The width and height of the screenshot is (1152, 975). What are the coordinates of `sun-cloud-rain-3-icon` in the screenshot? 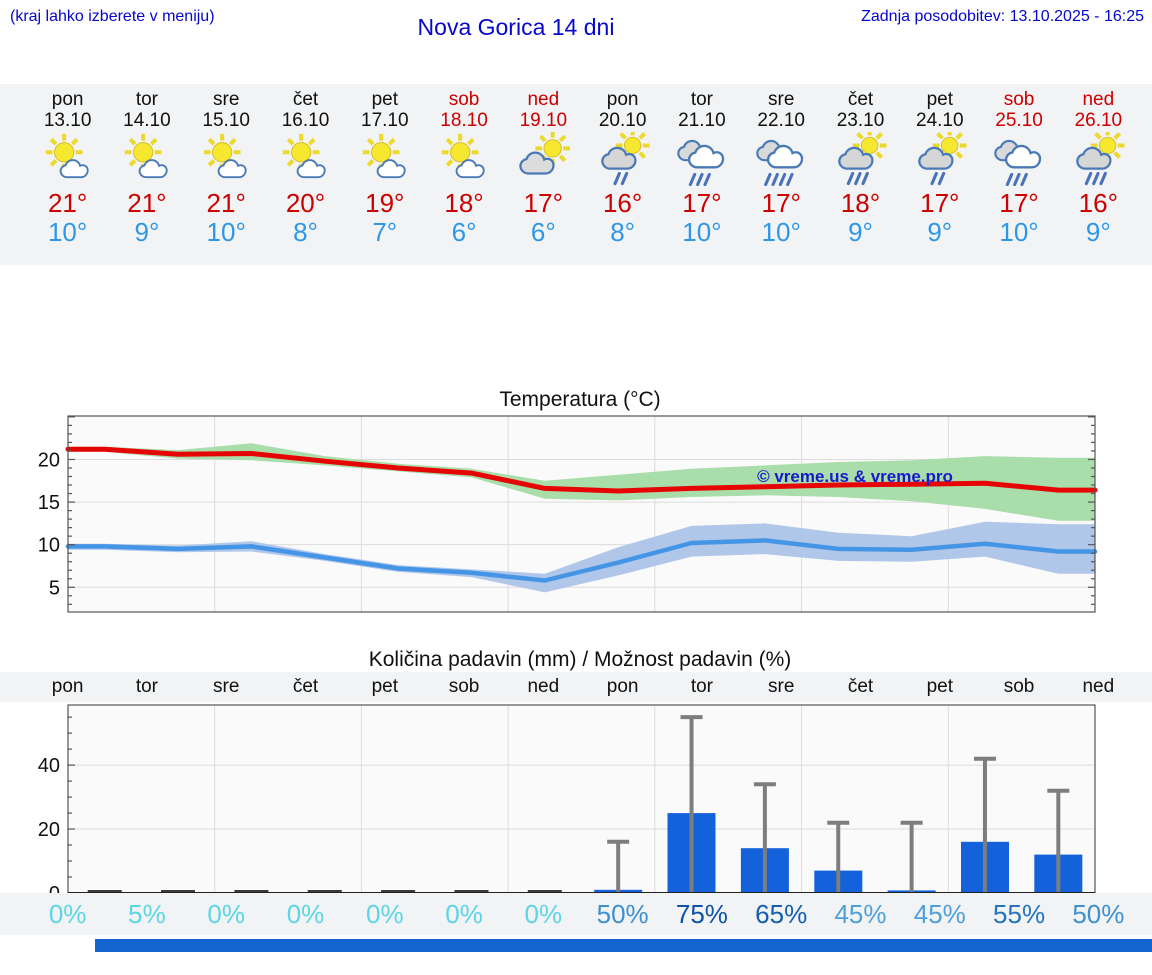 It's located at (863, 159).